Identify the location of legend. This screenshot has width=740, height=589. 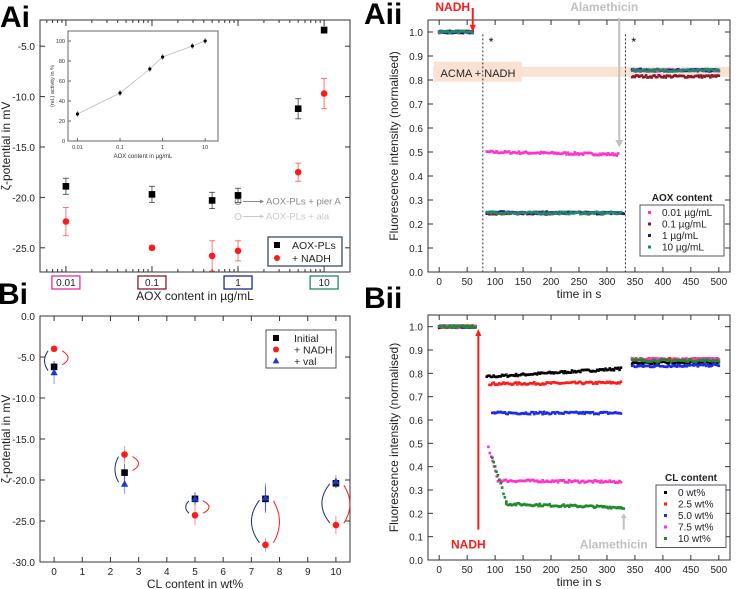
(691, 516).